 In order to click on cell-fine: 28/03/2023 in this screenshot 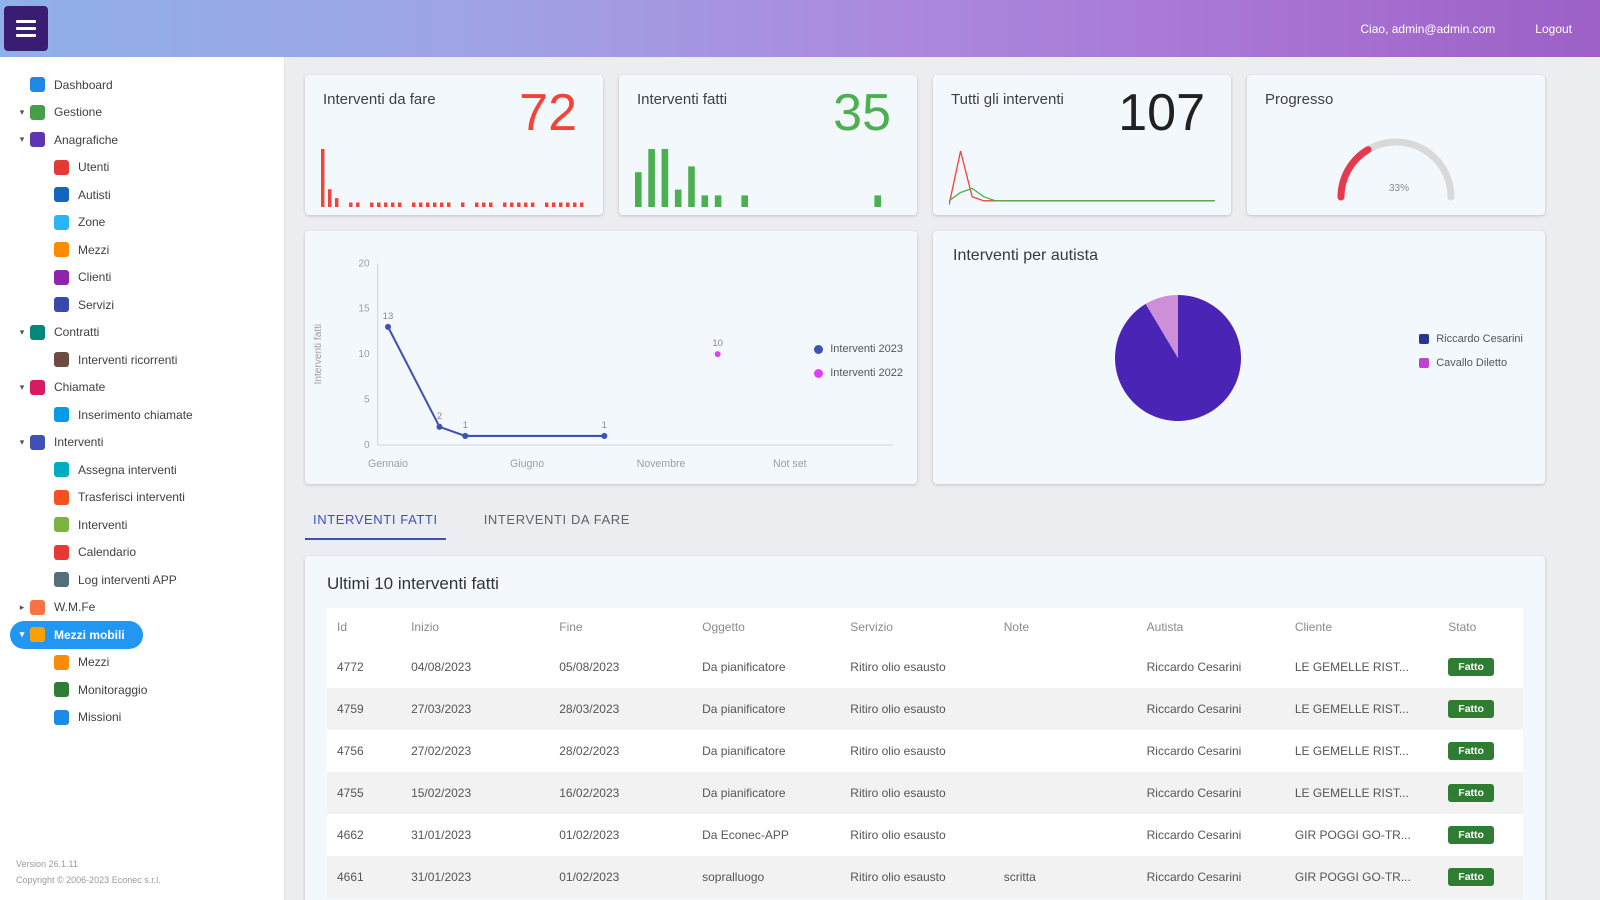, I will do `click(589, 709)`.